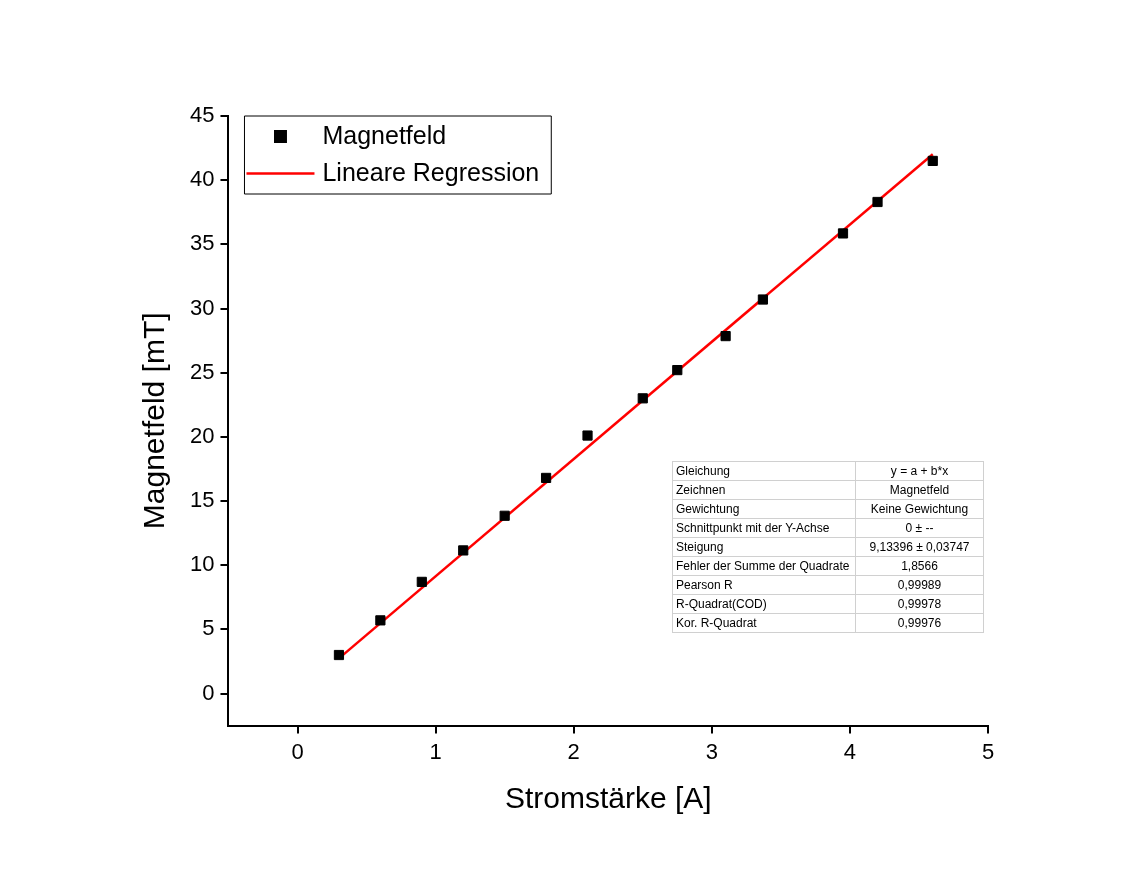  What do you see at coordinates (919, 547) in the screenshot?
I see `annotation: 9,13396 ± 0,03747` at bounding box center [919, 547].